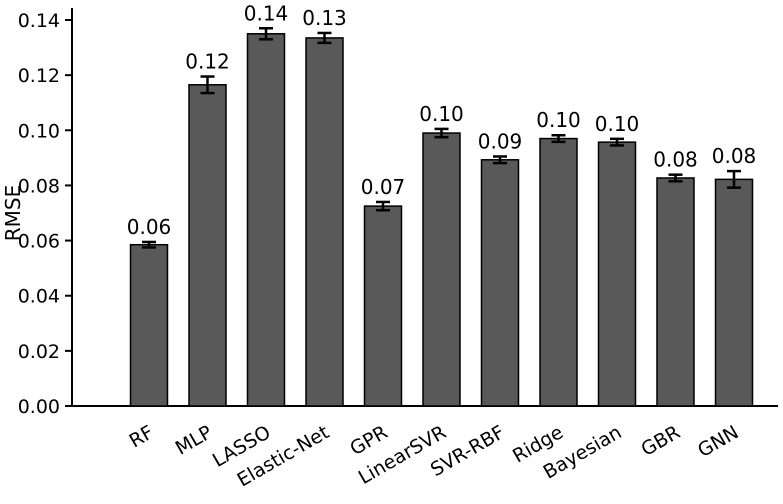  I want to click on y-tick-label: 0.10, so click(39, 131).